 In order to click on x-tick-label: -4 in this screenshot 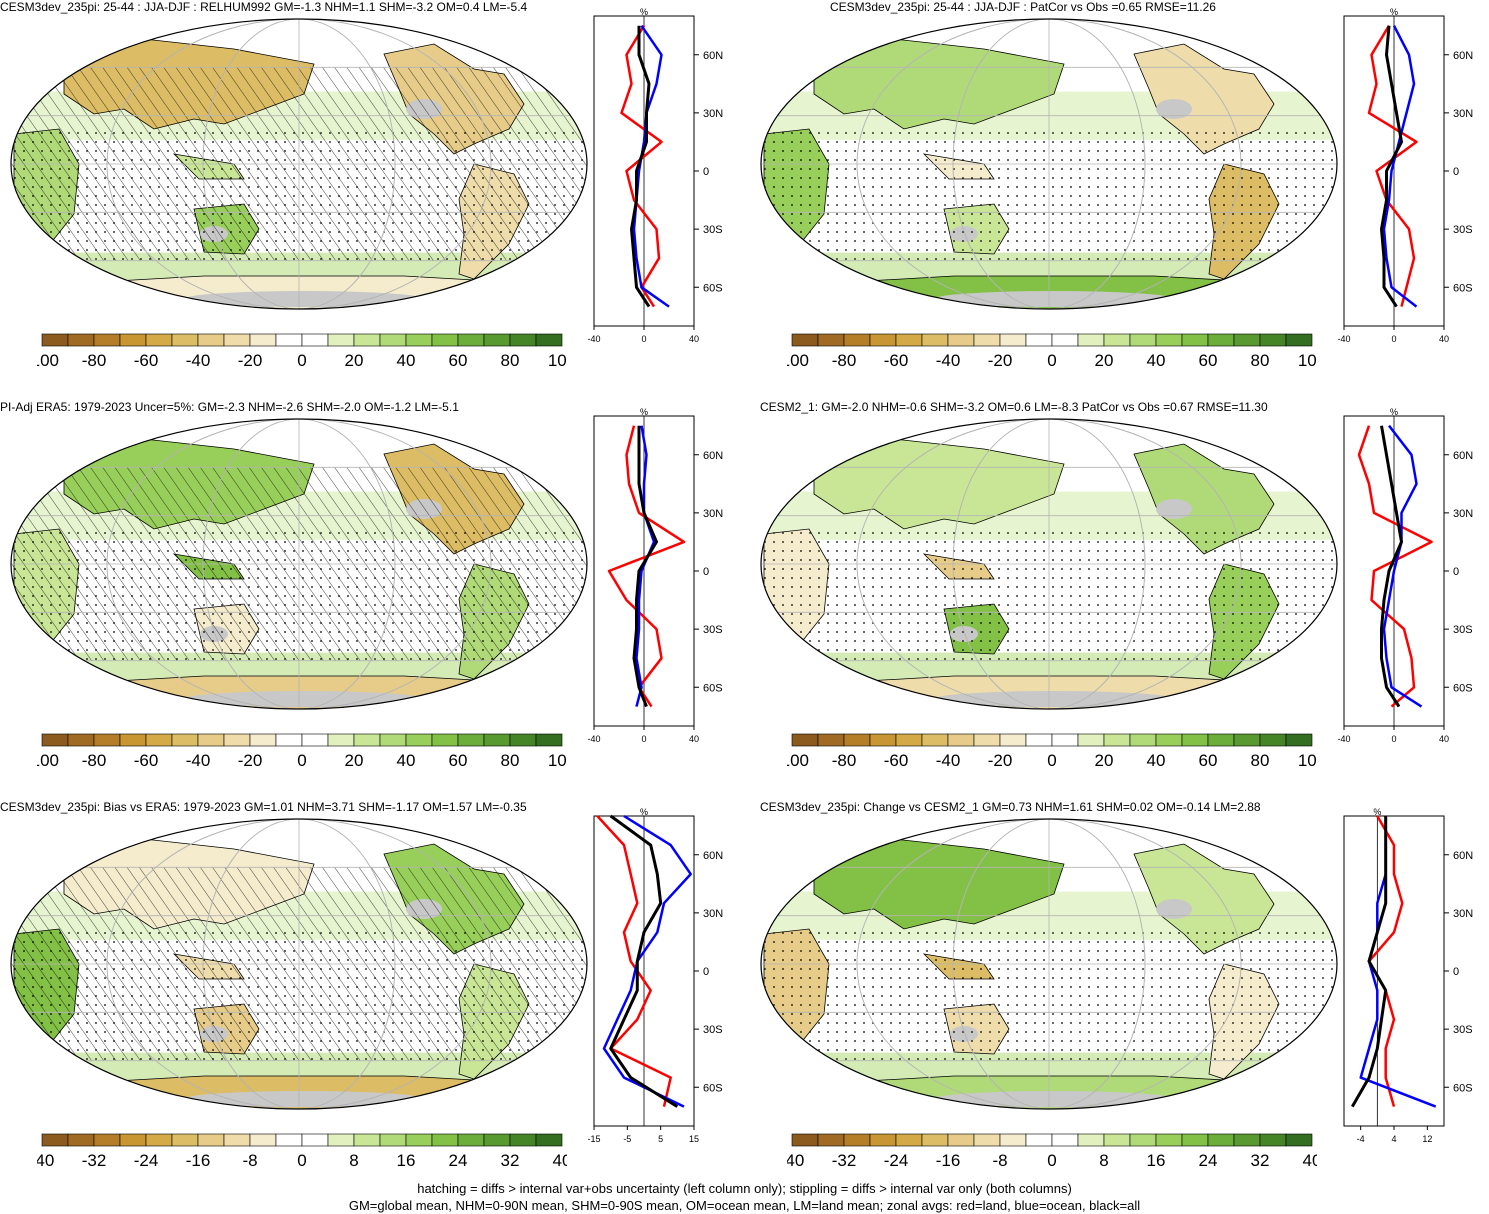, I will do `click(1361, 1139)`.